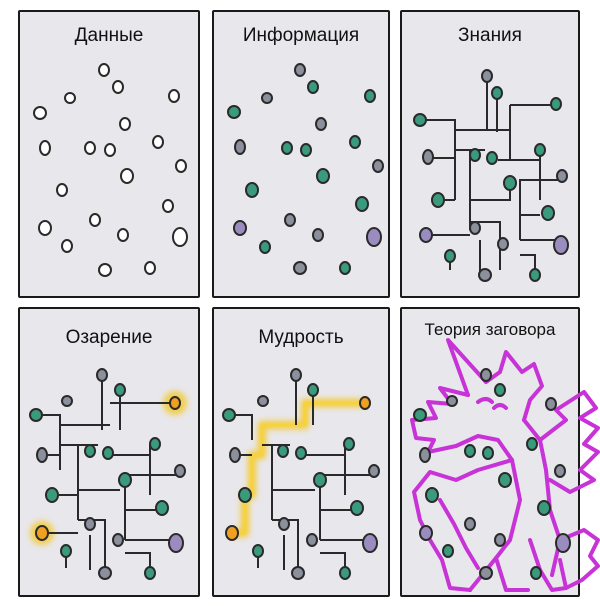  I want to click on information-dots, so click(305, 169).